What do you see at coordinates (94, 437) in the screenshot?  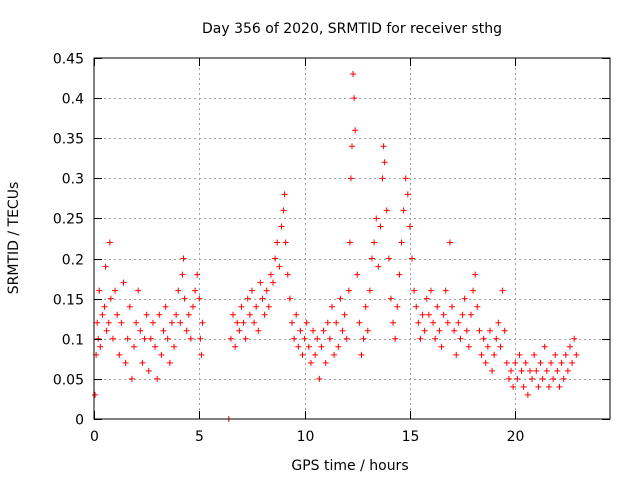 I see `x-tick-label: 0` at bounding box center [94, 437].